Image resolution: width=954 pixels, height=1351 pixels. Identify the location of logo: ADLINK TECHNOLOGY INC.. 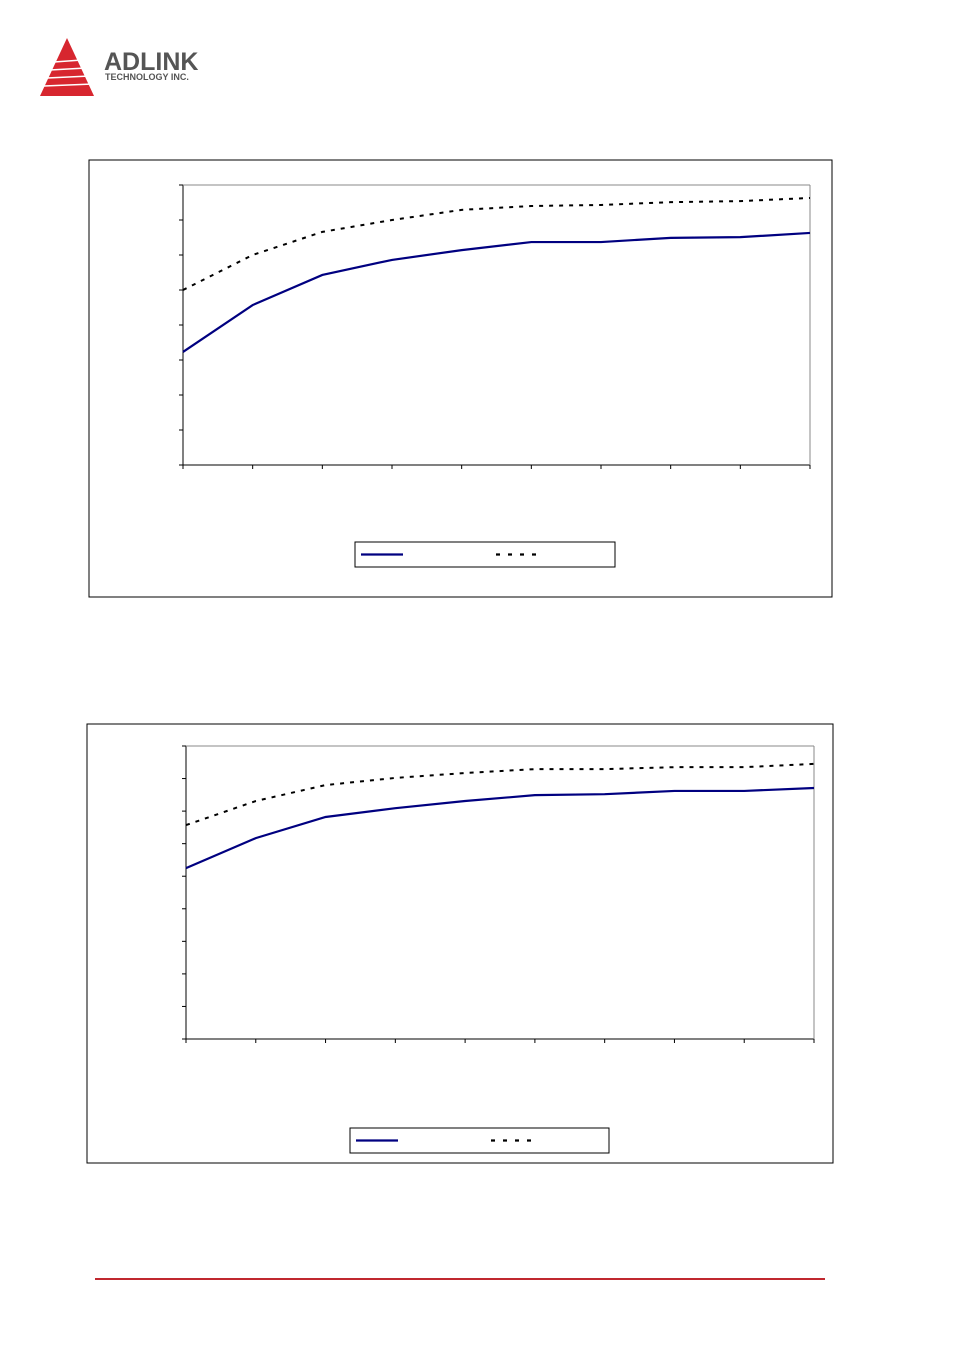
(119, 67).